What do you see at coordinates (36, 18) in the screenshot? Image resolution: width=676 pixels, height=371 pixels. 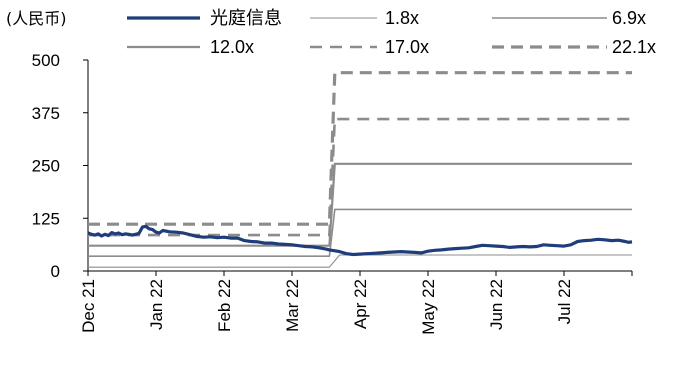 I see `unit-label: (人民币)` at bounding box center [36, 18].